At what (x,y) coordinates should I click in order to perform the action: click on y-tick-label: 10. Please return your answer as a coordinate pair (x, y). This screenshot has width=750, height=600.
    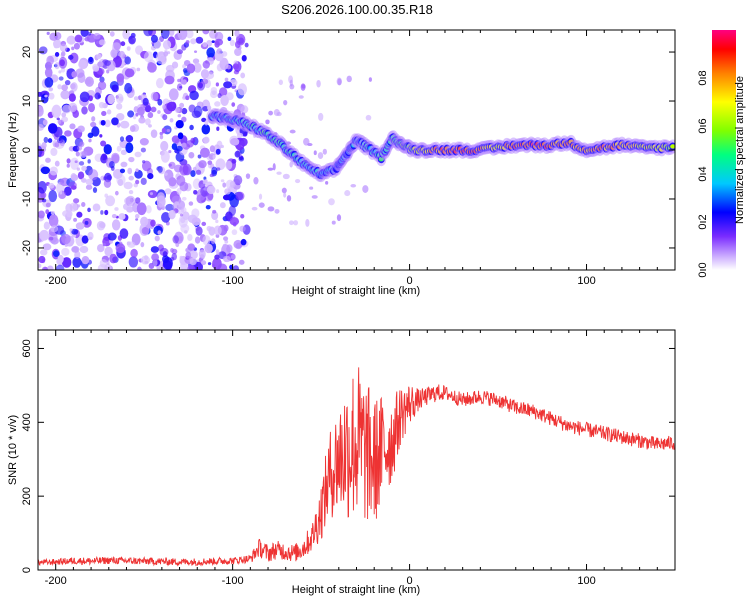
    Looking at the image, I should click on (27, 101).